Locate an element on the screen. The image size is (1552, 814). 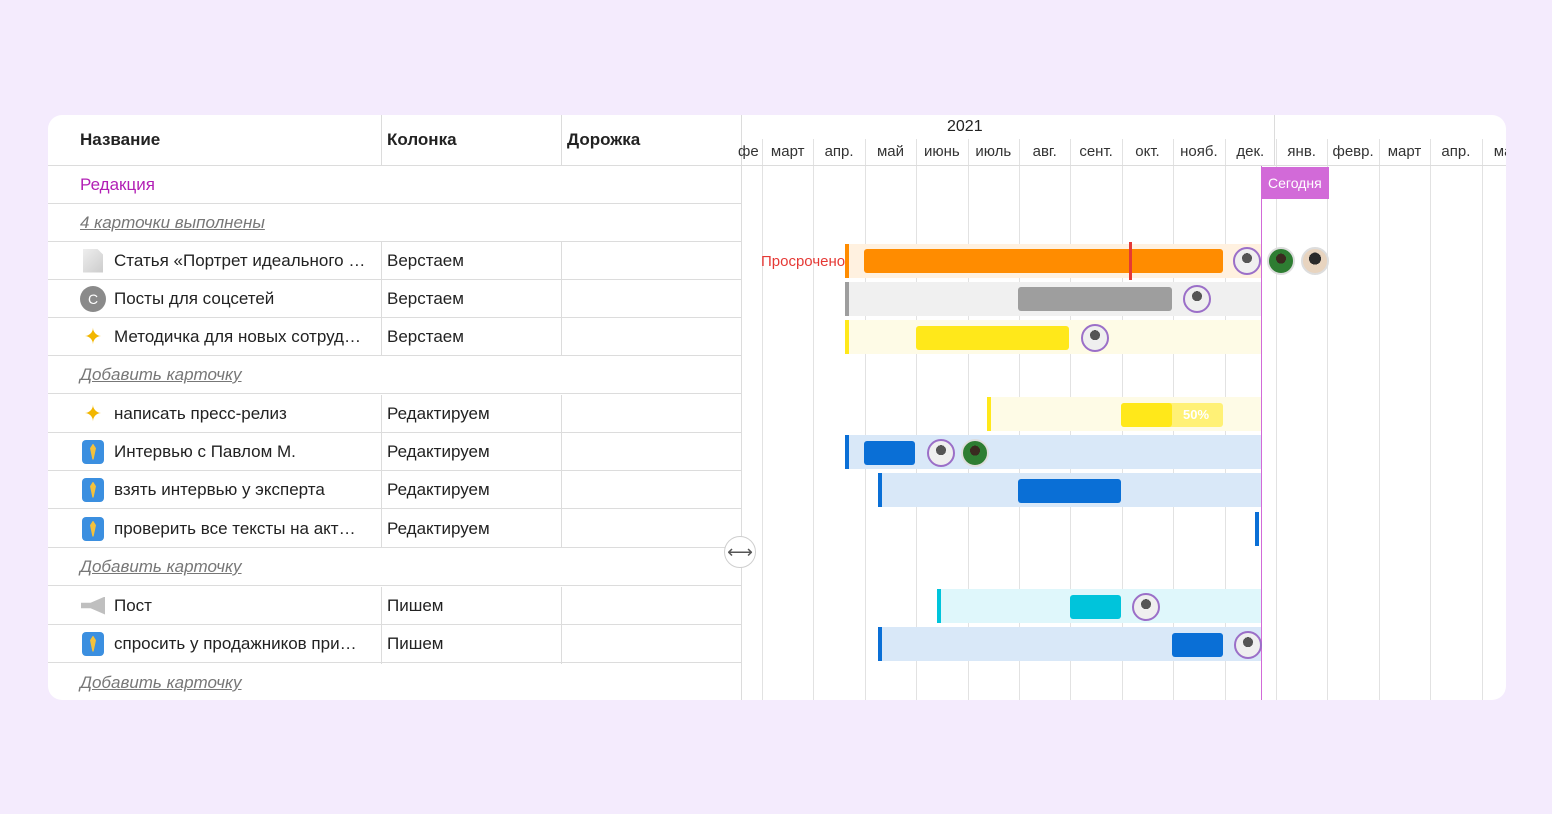
deadline-marker is located at coordinates (1130, 261).